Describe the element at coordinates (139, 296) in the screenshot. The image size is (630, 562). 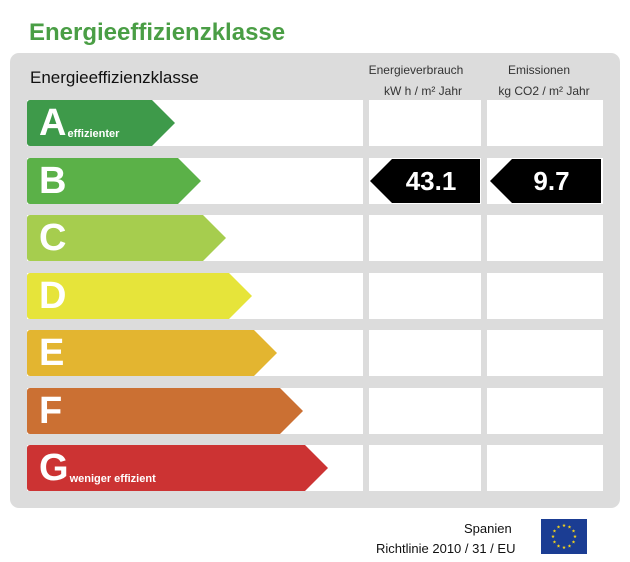
I see `class-arrow-d: D` at that location.